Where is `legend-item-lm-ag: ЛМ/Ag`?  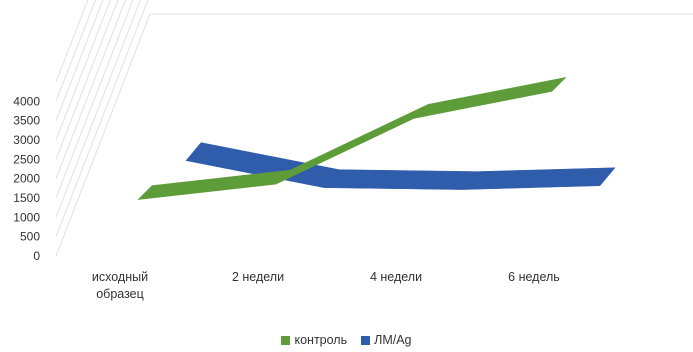 legend-item-lm-ag: ЛМ/Ag is located at coordinates (386, 340).